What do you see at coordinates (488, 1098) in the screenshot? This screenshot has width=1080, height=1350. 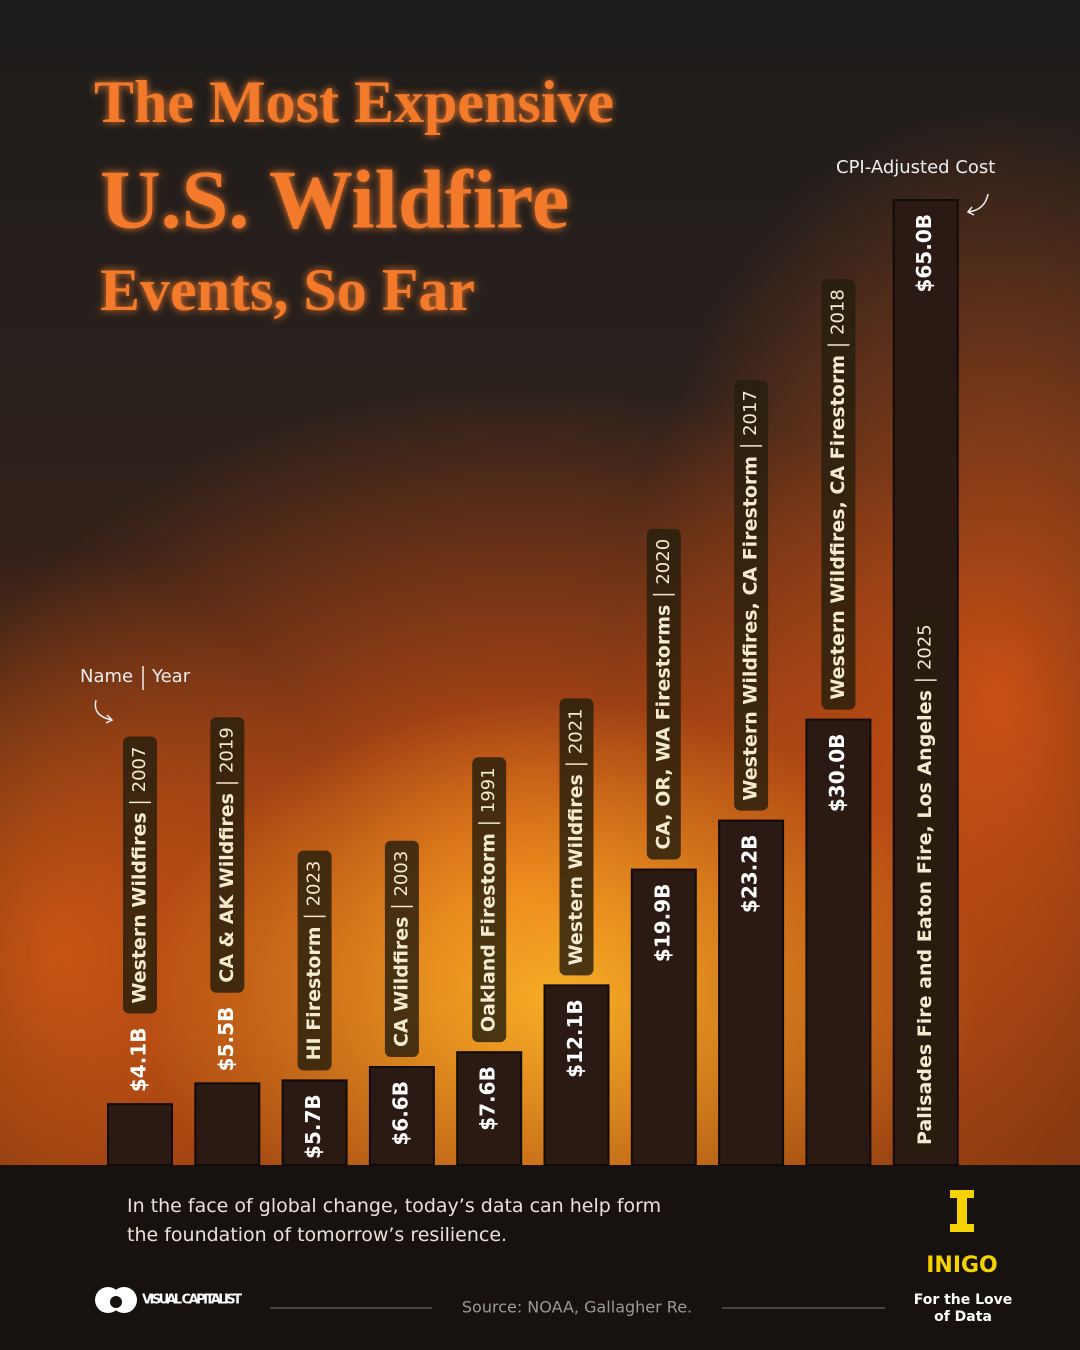 I see `value-label: $7.6B` at bounding box center [488, 1098].